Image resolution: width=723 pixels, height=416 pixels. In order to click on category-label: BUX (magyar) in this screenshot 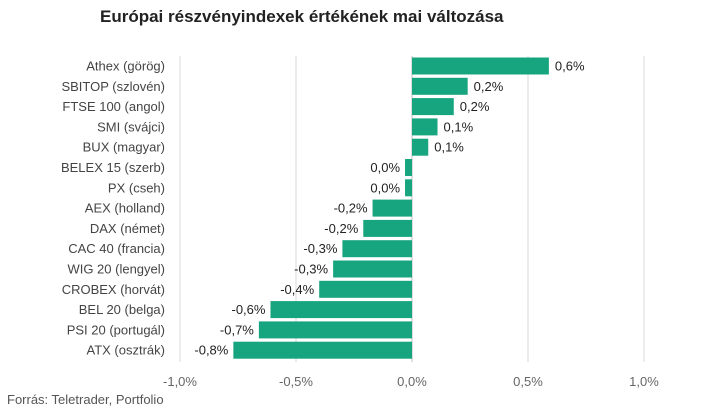, I will do `click(124, 147)`.